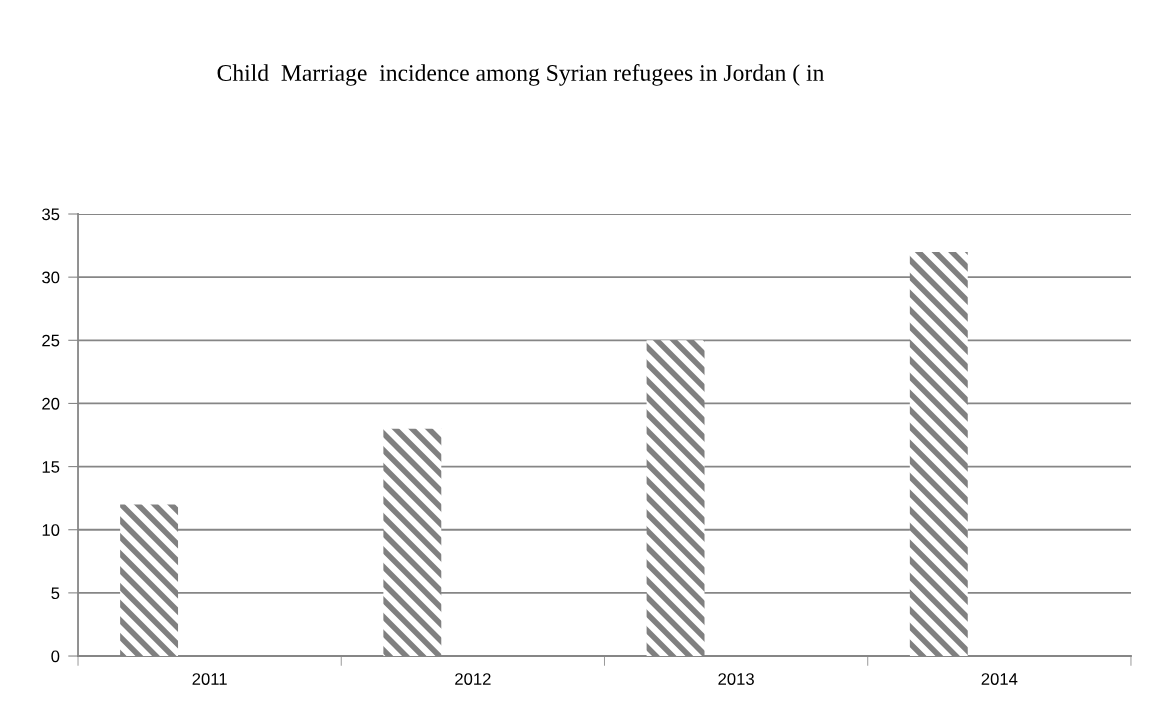 Image resolution: width=1149 pixels, height=707 pixels. Describe the element at coordinates (51, 530) in the screenshot. I see `y-tick-label: 10` at that location.